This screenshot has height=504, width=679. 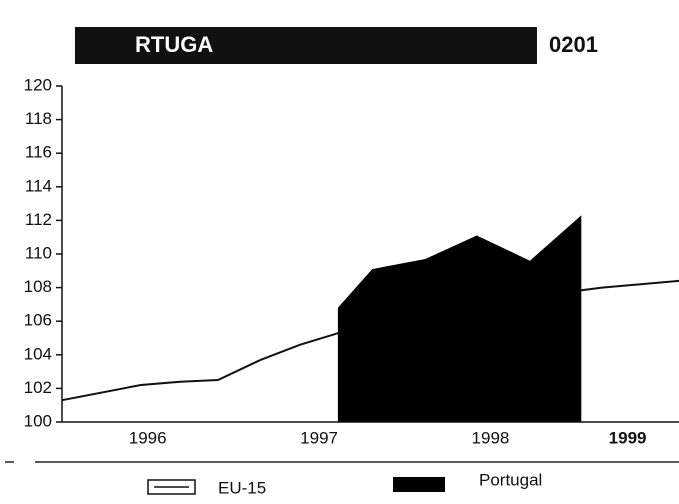 I want to click on y-tick-label: 102, so click(x=38, y=387).